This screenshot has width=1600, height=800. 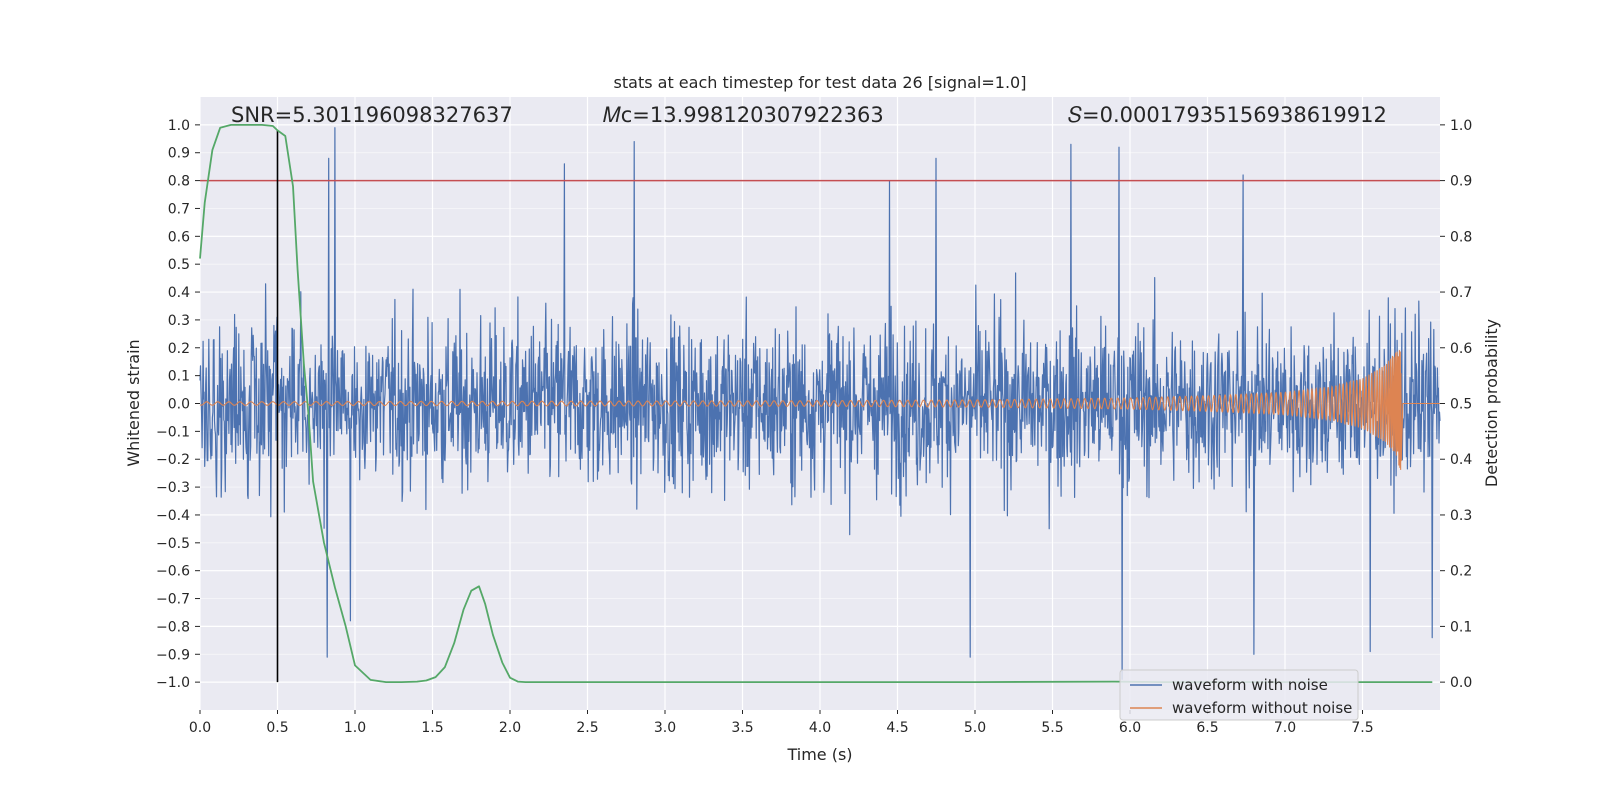 What do you see at coordinates (1461, 460) in the screenshot?
I see `y2-tick-label: 0.4` at bounding box center [1461, 460].